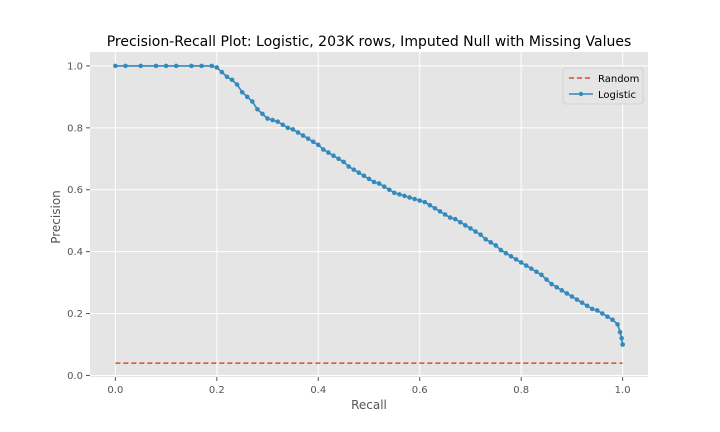 This screenshot has height=432, width=720. I want to click on y-tick-label: 0.6, so click(75, 190).